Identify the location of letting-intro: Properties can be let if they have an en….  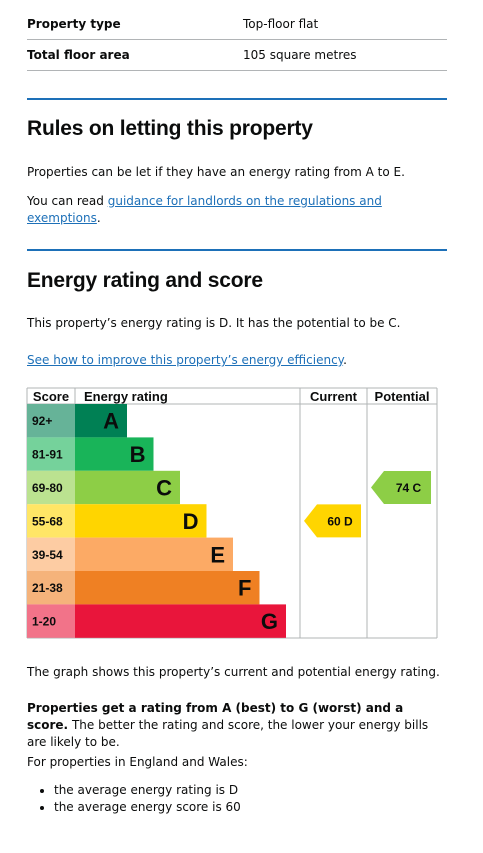
(216, 172).